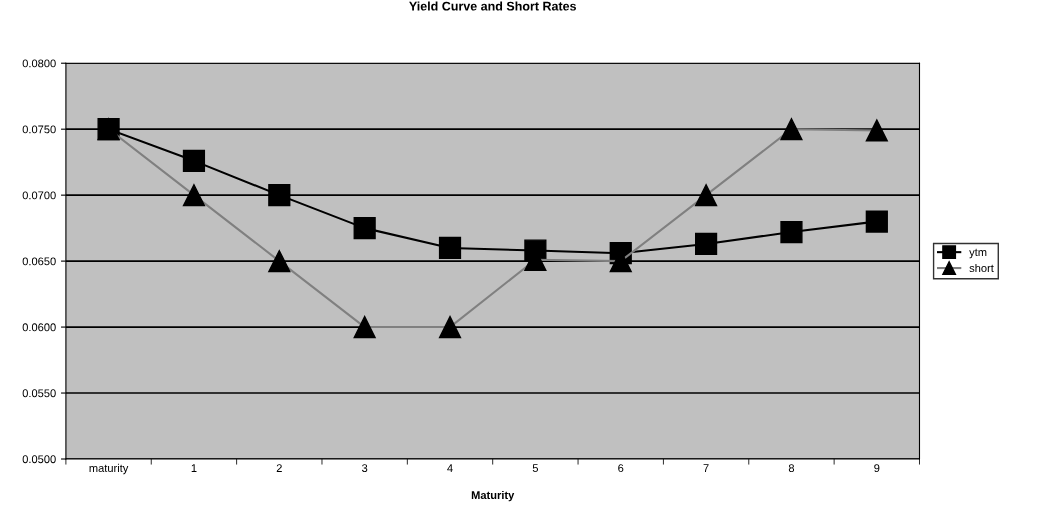 The width and height of the screenshot is (1063, 514). Describe the element at coordinates (791, 468) in the screenshot. I see `x-tick-label: 8` at that location.